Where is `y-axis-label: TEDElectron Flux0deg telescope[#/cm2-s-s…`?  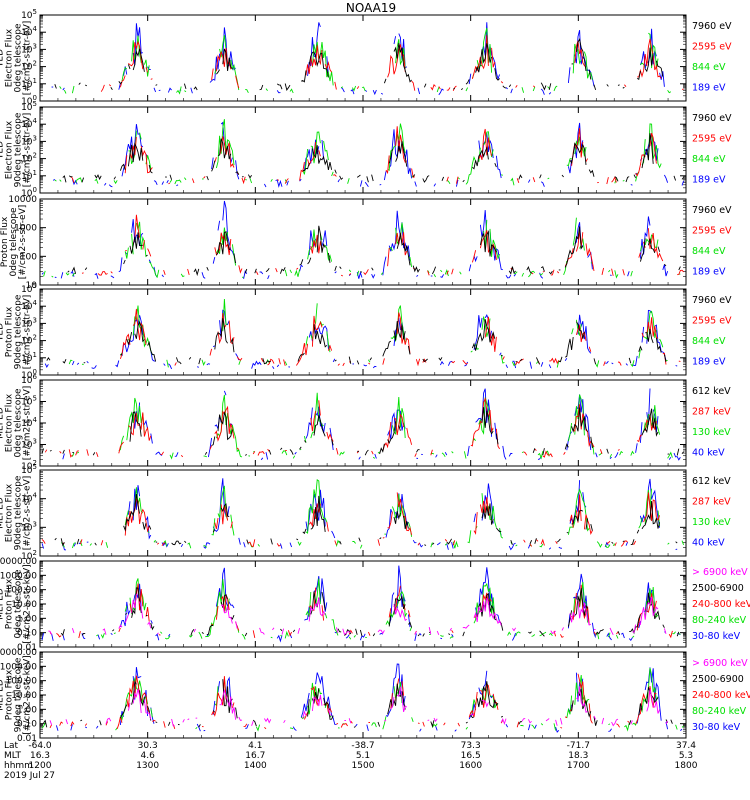 y-axis-label: TEDElectron Flux0deg telescope[#/cm2-s-s… is located at coordinates (16, 58).